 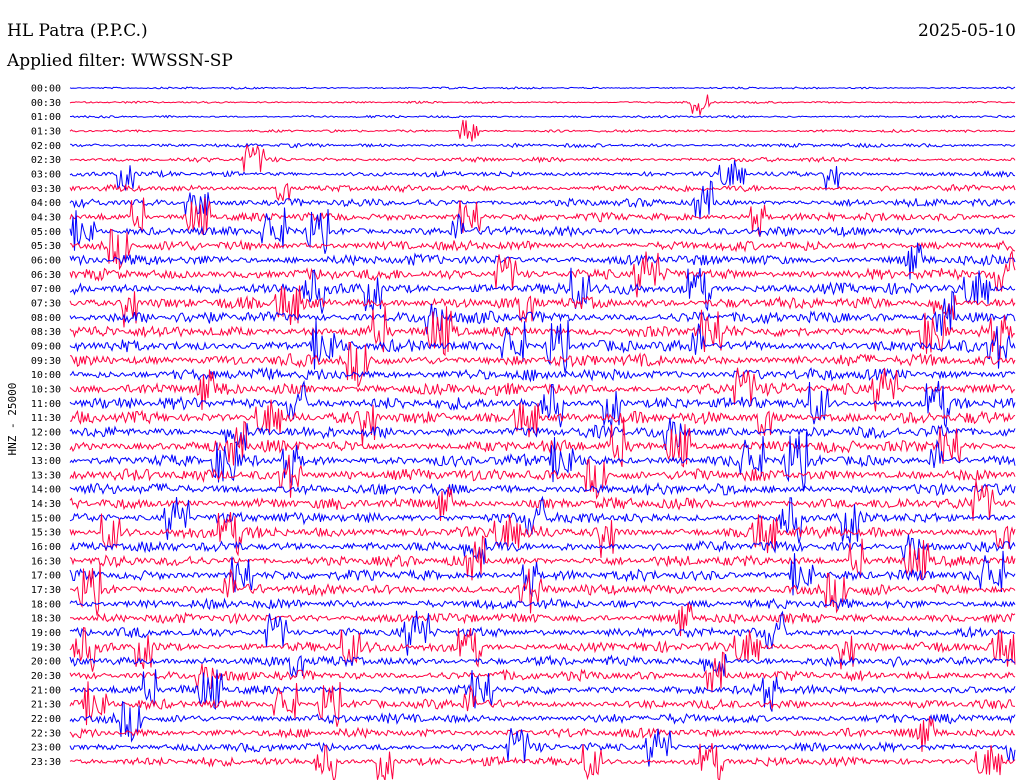 What do you see at coordinates (46, 518) in the screenshot?
I see `row-time-label: 15:00` at bounding box center [46, 518].